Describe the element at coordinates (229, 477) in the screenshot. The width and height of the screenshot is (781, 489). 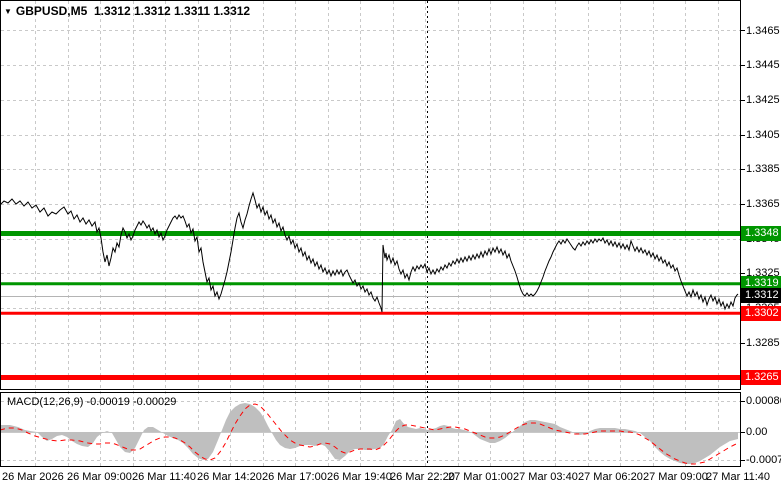
I see `time-tick-label: 26 Mar 14:20` at that location.